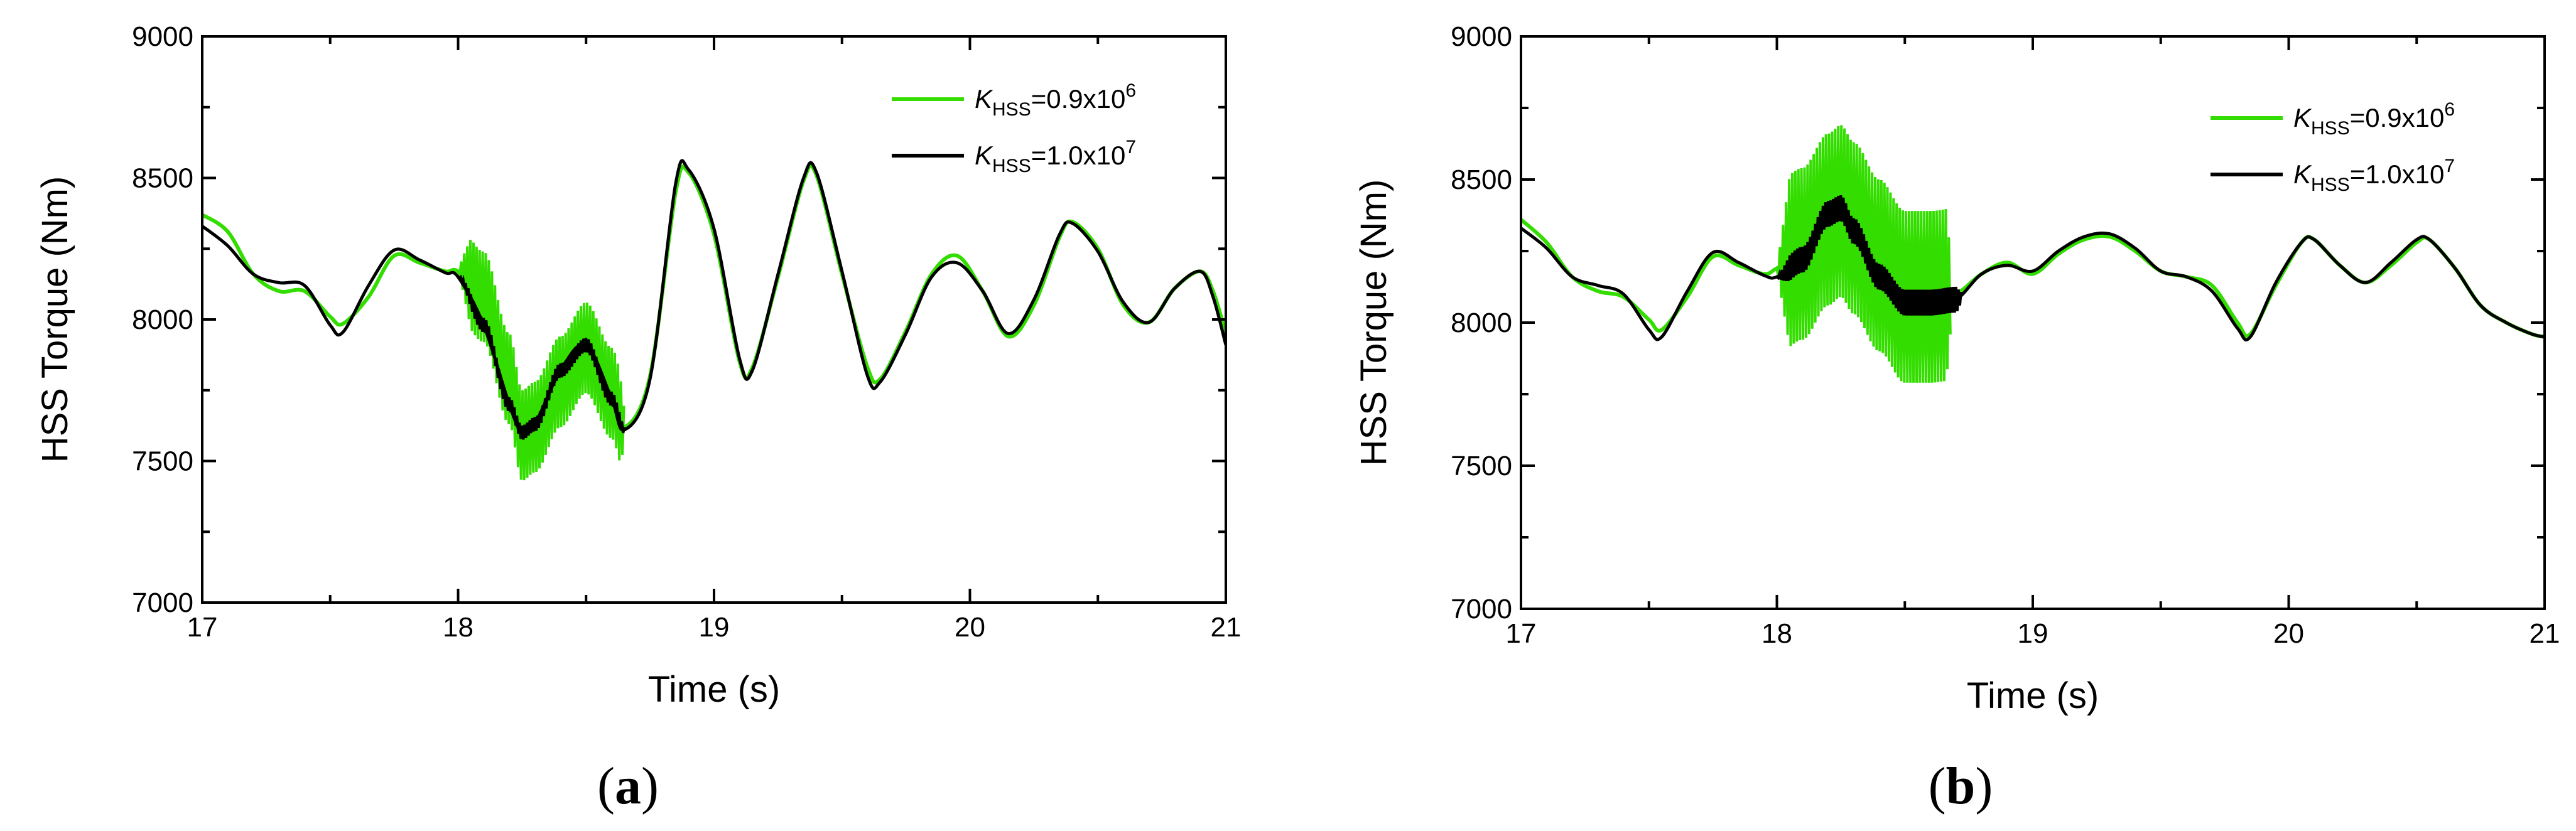 Image resolution: width=2576 pixels, height=831 pixels. I want to click on series-line-k-1.0e7-a, so click(714, 297).